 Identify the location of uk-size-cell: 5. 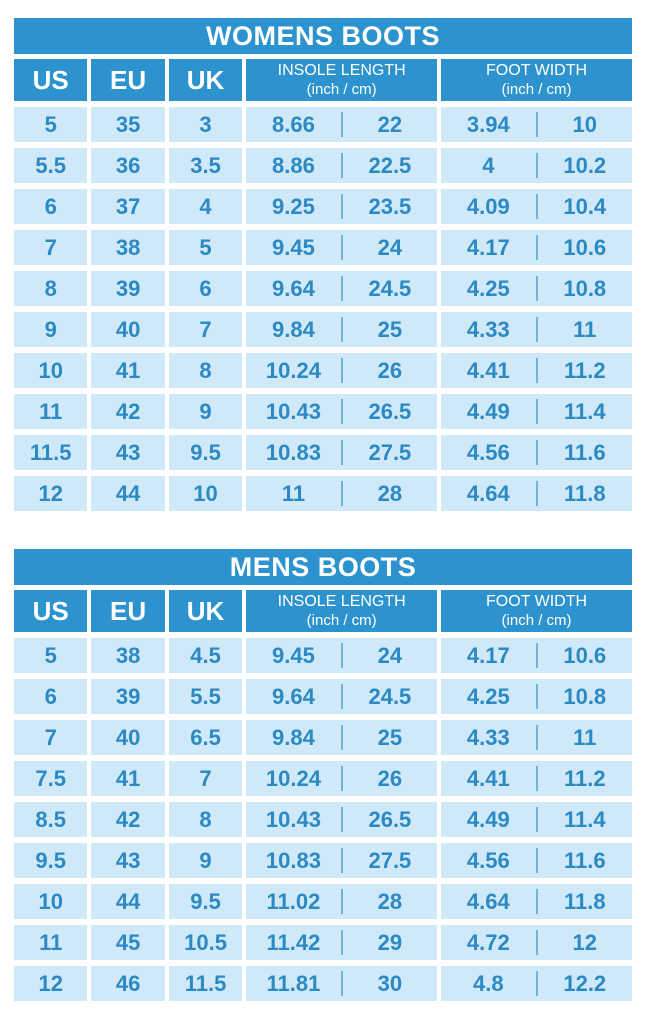
(205, 247).